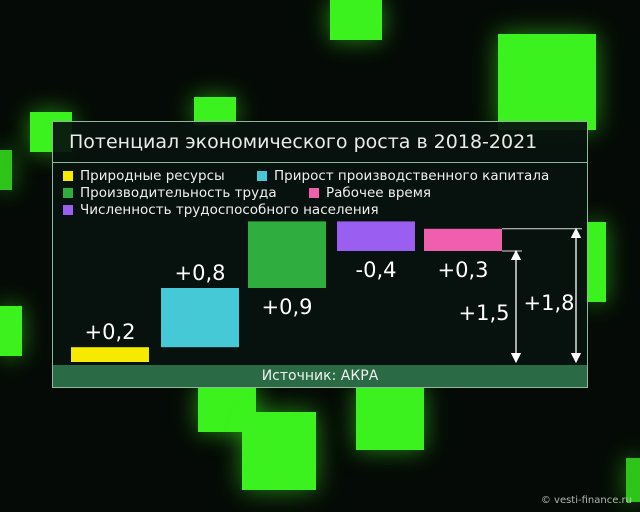 Image resolution: width=640 pixels, height=512 pixels. What do you see at coordinates (463, 239) in the screenshot?
I see `bar-working-time` at bounding box center [463, 239].